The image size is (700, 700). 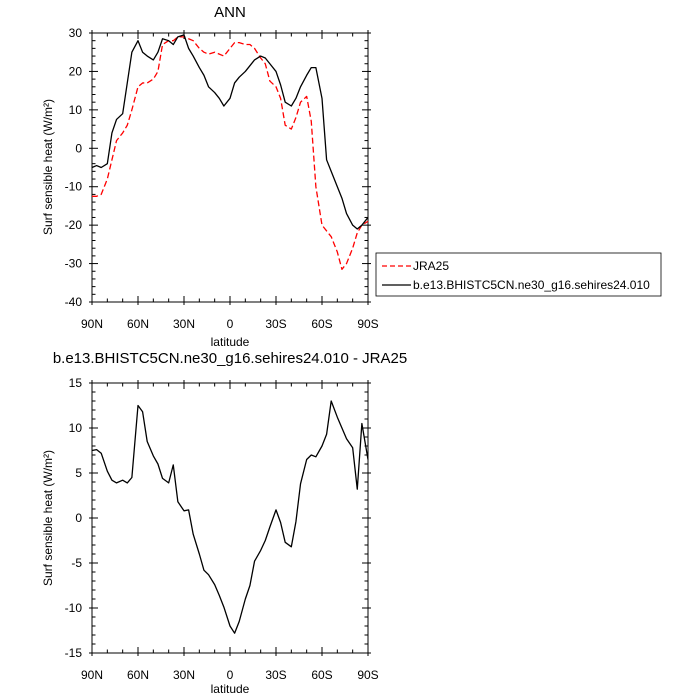 I want to click on bottom-chart-y-tick-label: 5, so click(x=78, y=473).